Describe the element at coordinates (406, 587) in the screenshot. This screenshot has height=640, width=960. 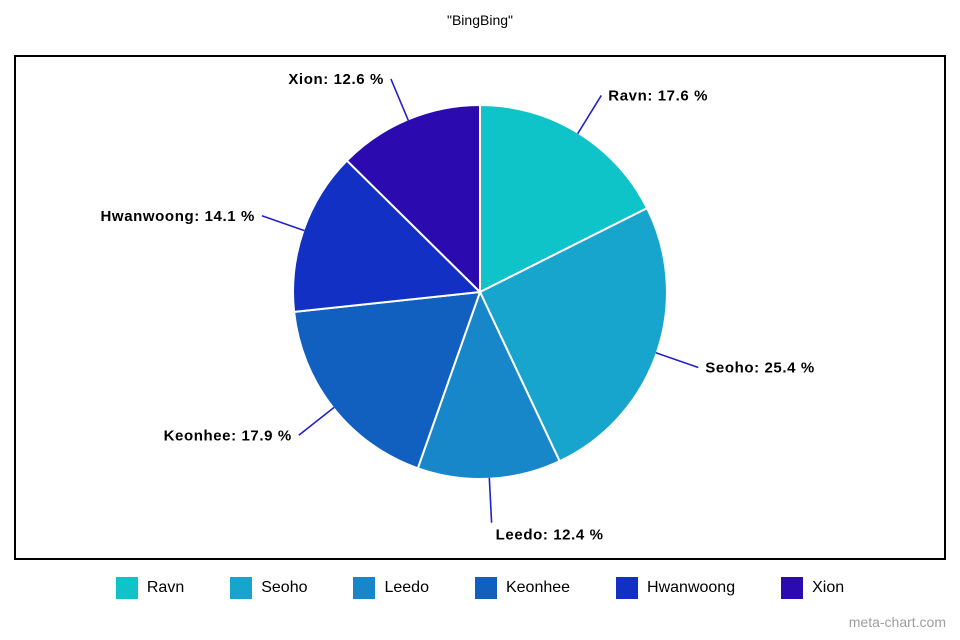
I see `legend-label: Leedo` at that location.